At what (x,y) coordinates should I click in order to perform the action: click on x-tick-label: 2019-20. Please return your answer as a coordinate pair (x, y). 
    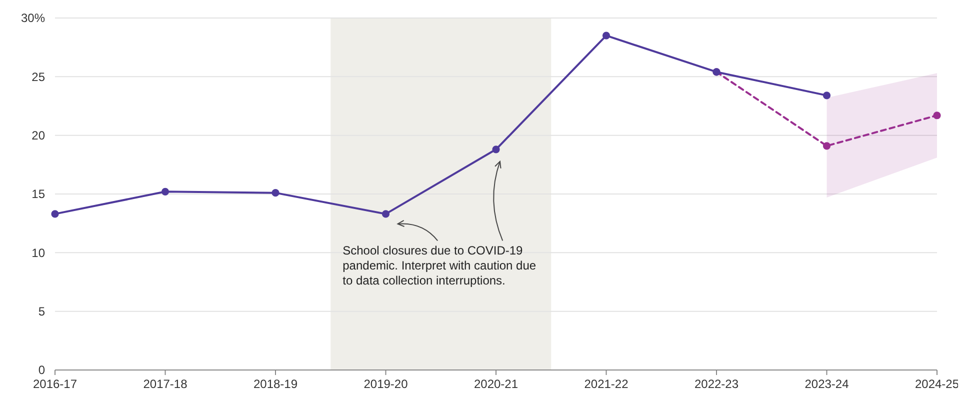
    Looking at the image, I should click on (386, 384).